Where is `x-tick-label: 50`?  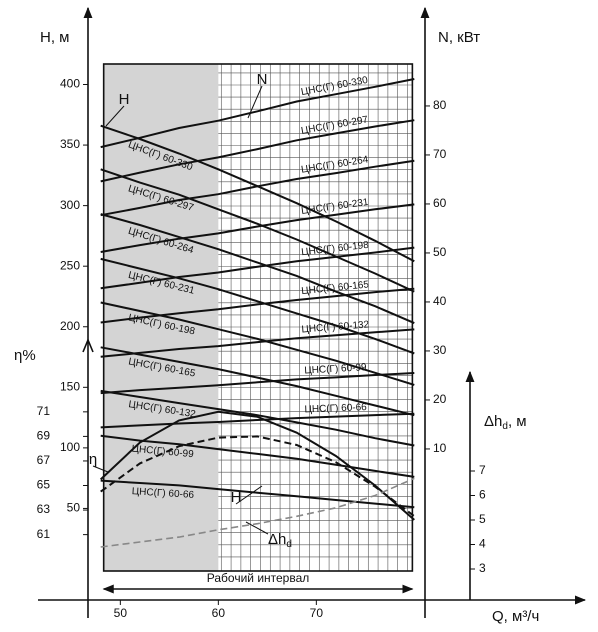
x-tick-label: 50 is located at coordinates (121, 613).